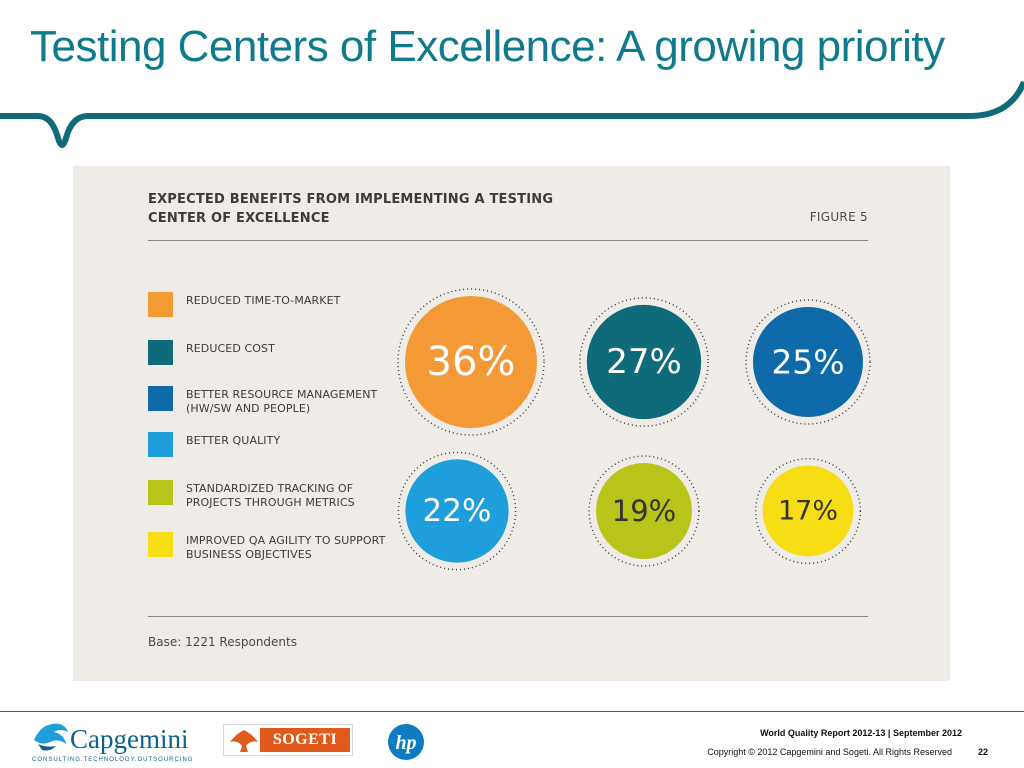 The image size is (1024, 768). Describe the element at coordinates (233, 440) in the screenshot. I see `legend-label: BETTER QUALITY` at that location.